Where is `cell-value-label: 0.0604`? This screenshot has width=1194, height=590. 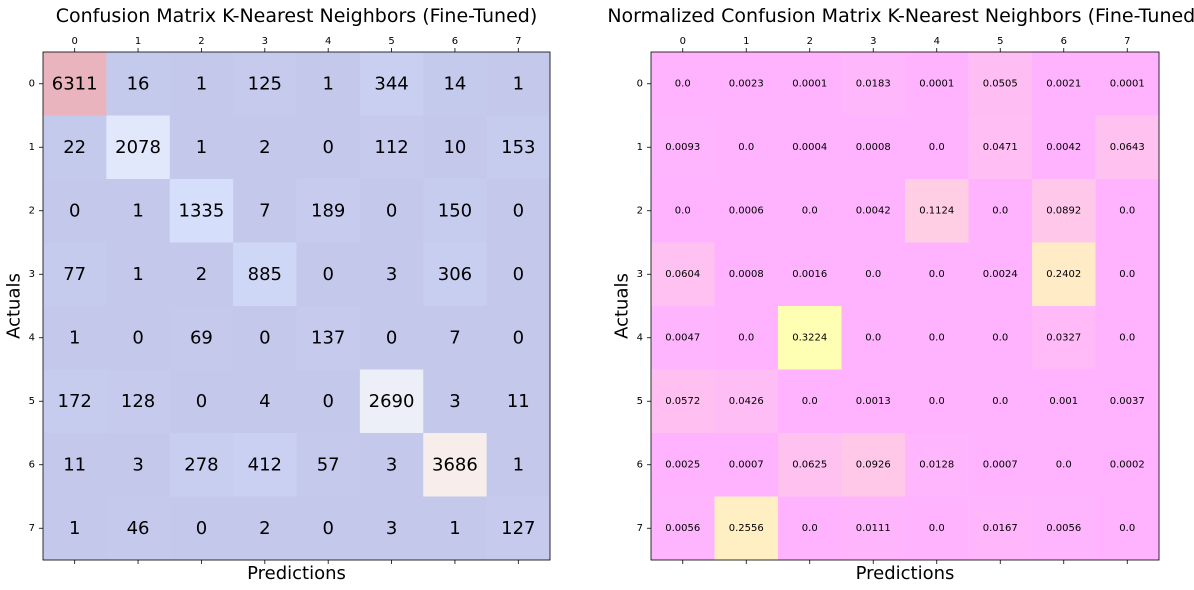
cell-value-label: 0.0604 is located at coordinates (682, 274).